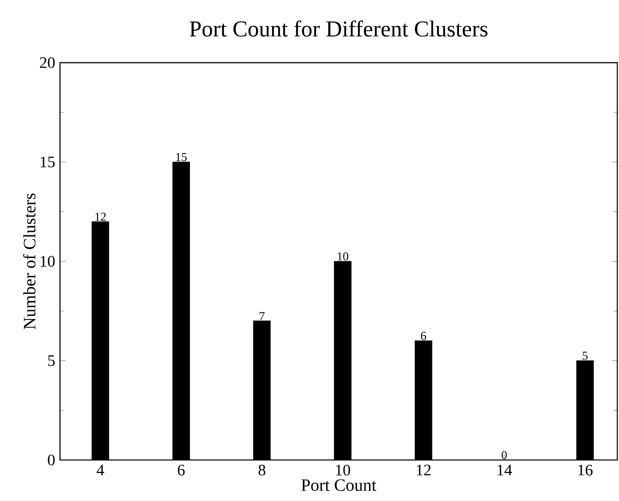 Image resolution: width=619 pixels, height=501 pixels. I want to click on data-label: 5, so click(585, 356).